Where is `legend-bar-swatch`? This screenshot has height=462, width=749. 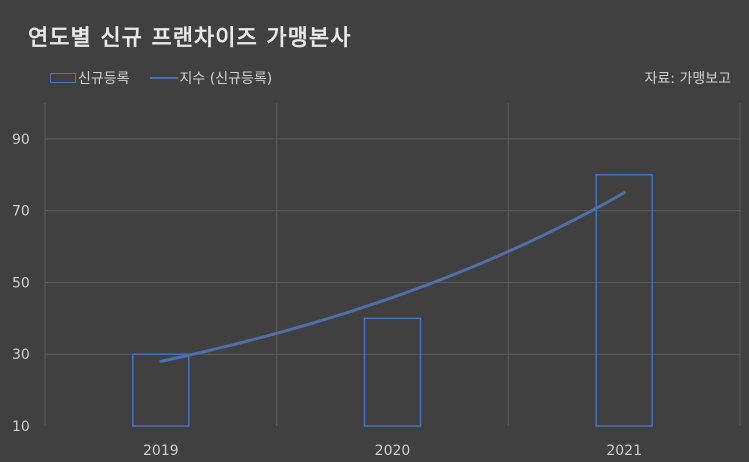 legend-bar-swatch is located at coordinates (63, 78).